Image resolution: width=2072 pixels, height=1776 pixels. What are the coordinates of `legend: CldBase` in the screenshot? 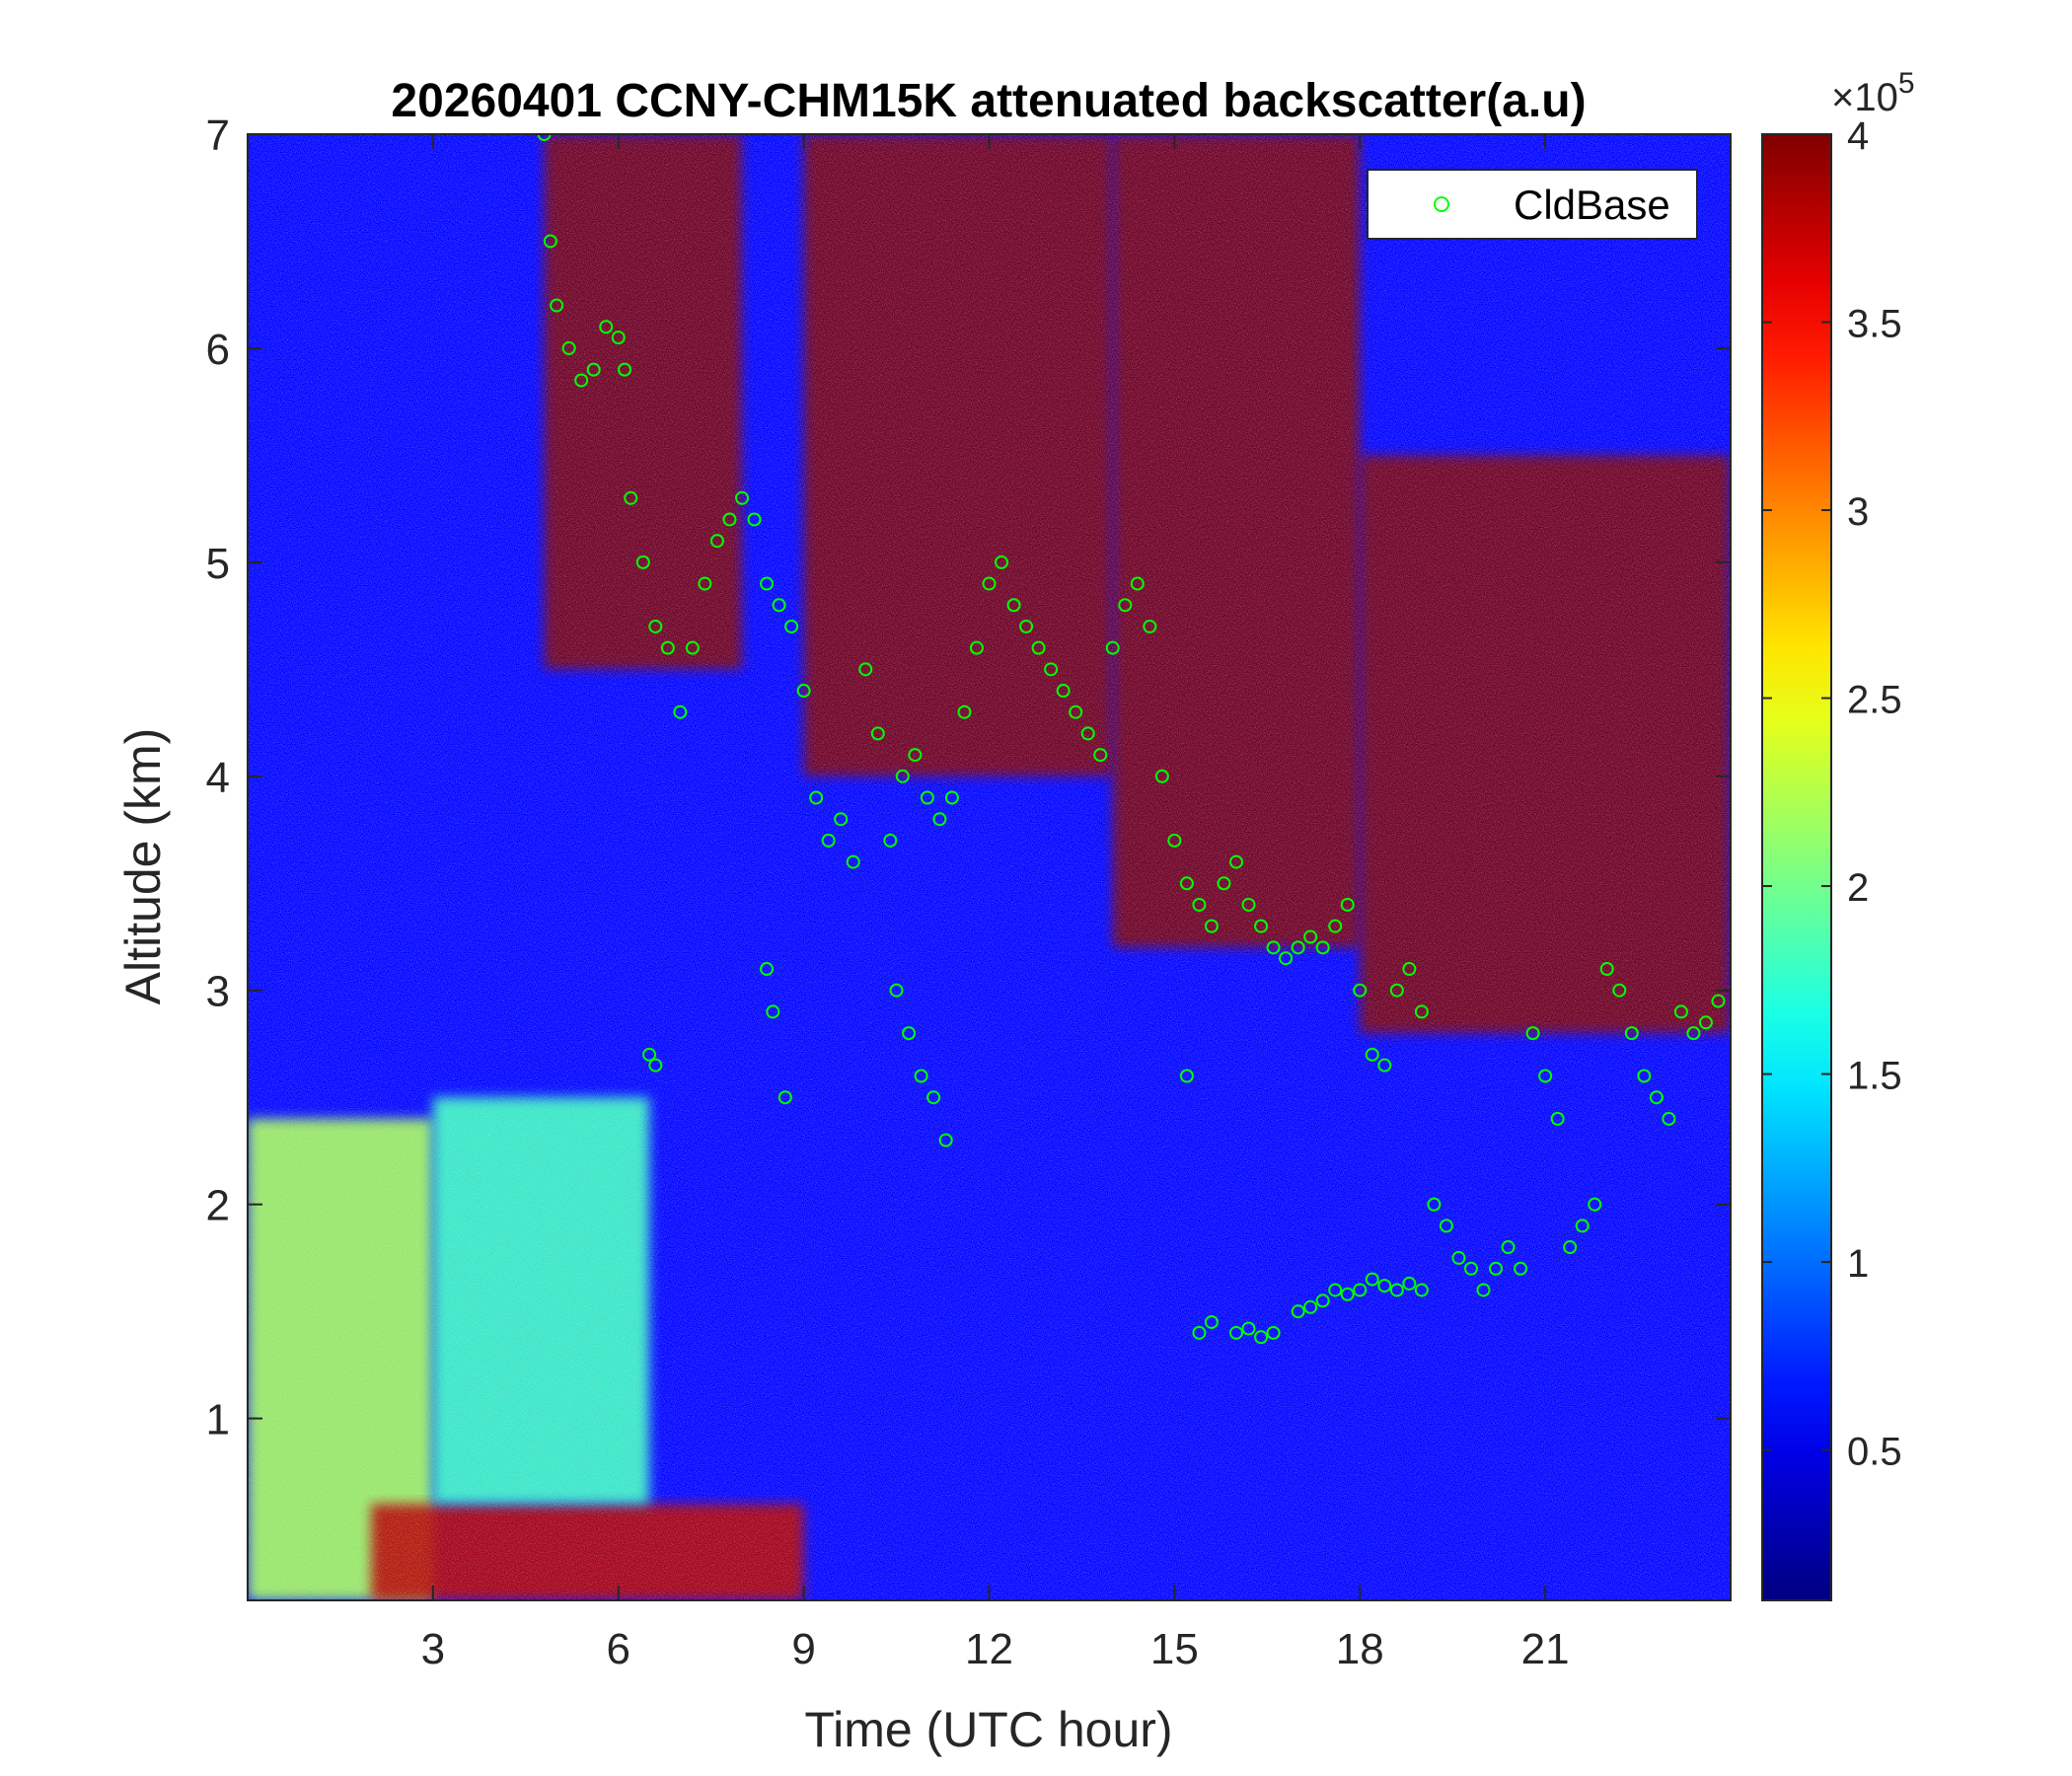 It's located at (1533, 205).